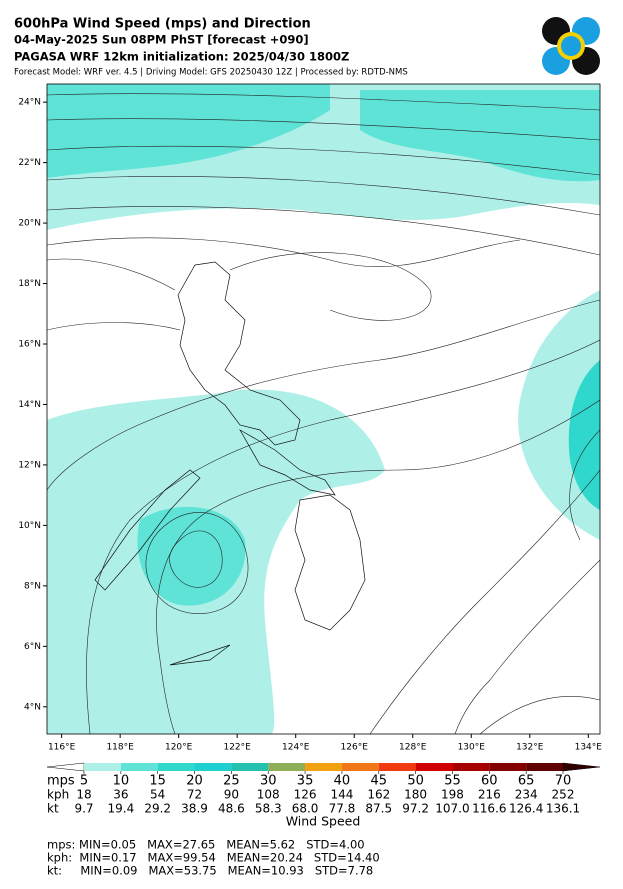  I want to click on shade-north-strong, so click(188, 131).